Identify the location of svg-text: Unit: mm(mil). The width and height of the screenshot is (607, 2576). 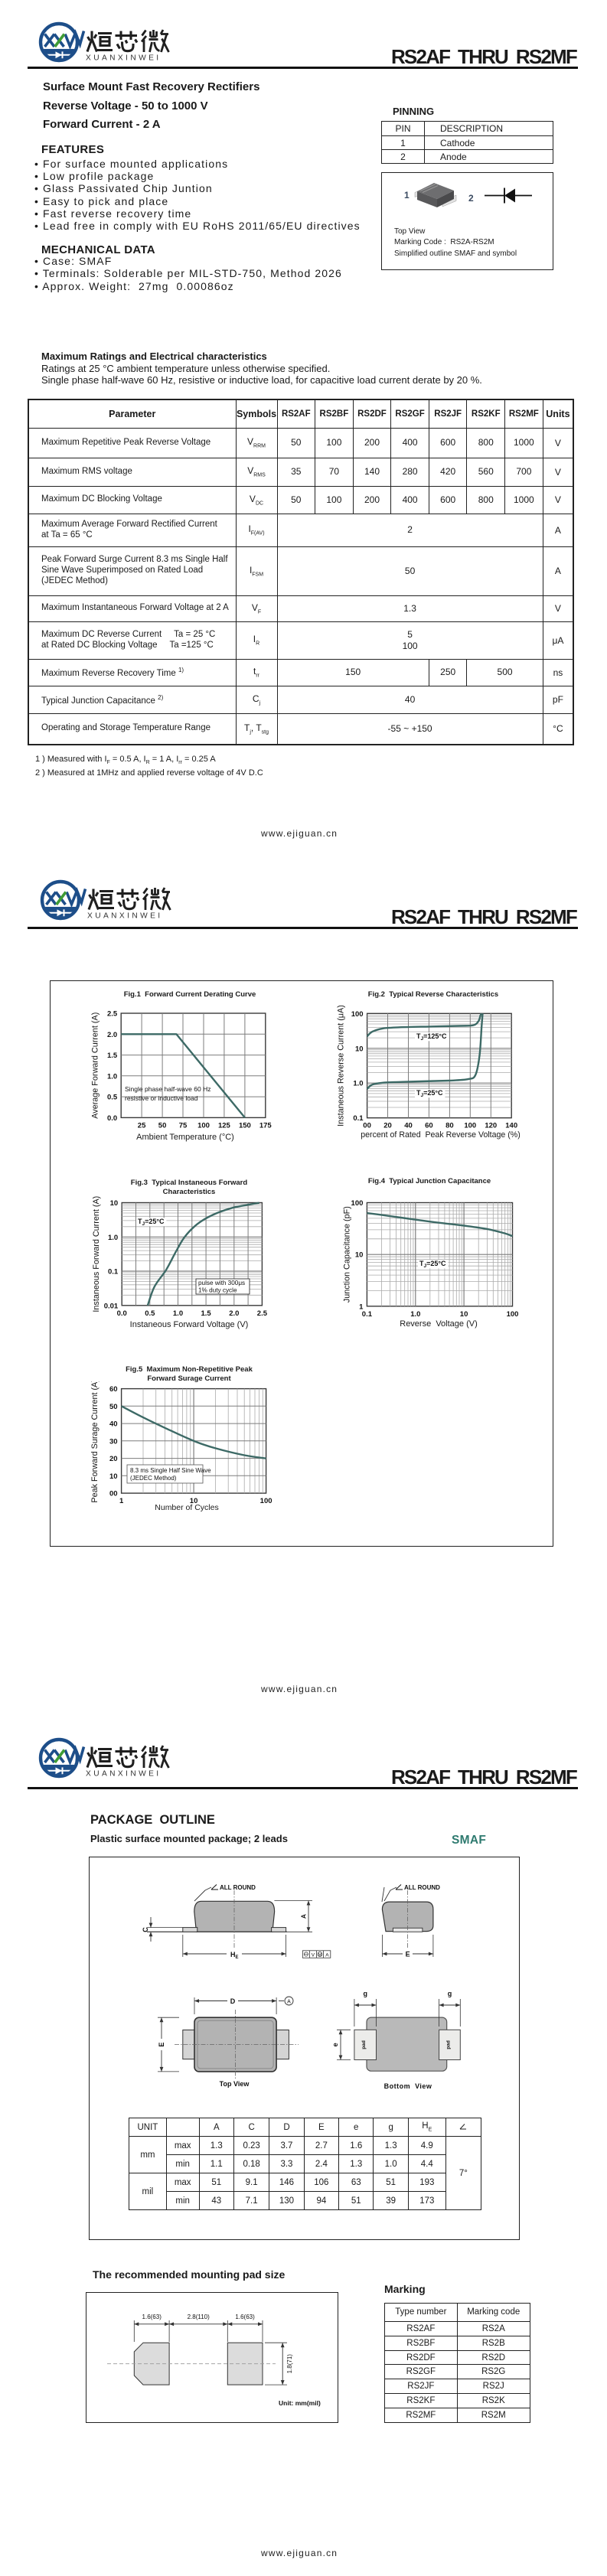
(300, 2403).